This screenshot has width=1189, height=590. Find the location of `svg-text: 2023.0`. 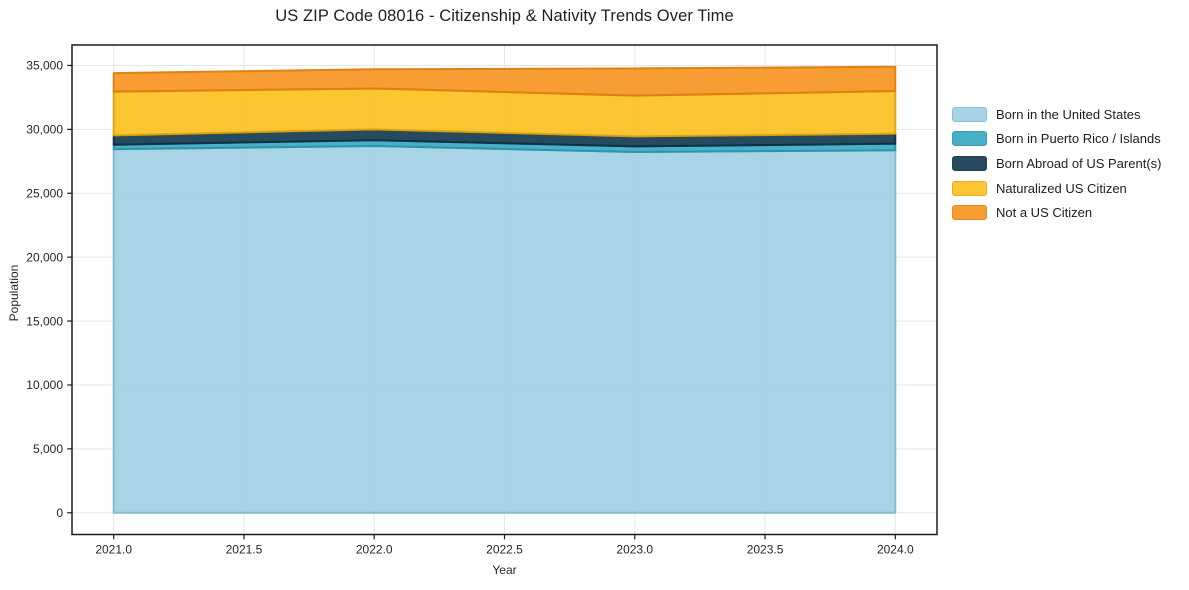

svg-text: 2023.0 is located at coordinates (634, 550).